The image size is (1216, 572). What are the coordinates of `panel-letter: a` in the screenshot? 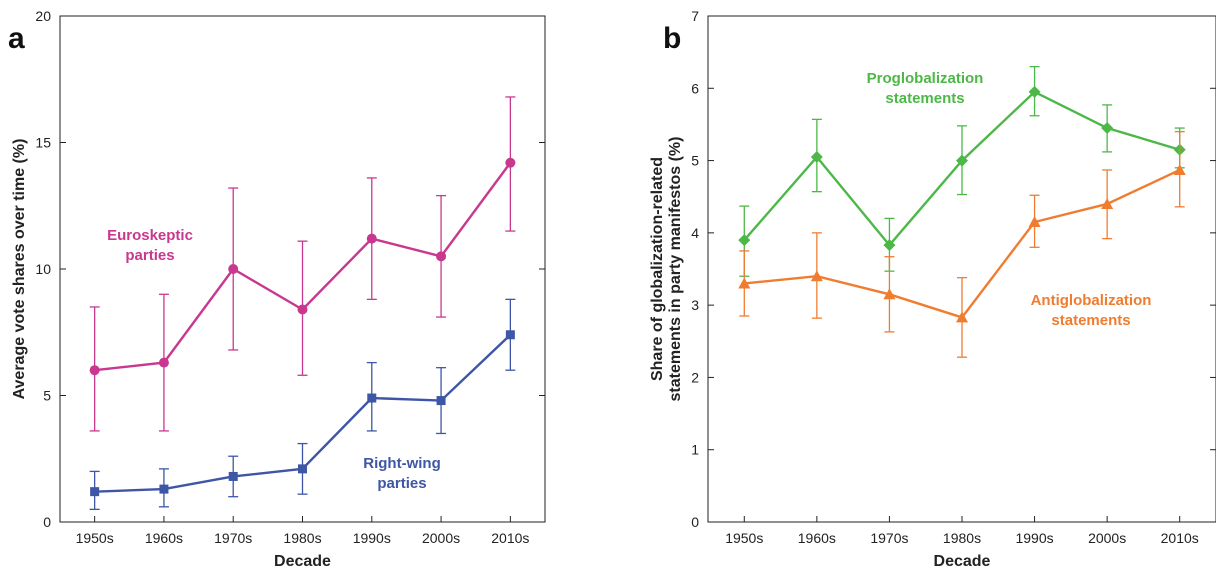 It's located at (16, 38).